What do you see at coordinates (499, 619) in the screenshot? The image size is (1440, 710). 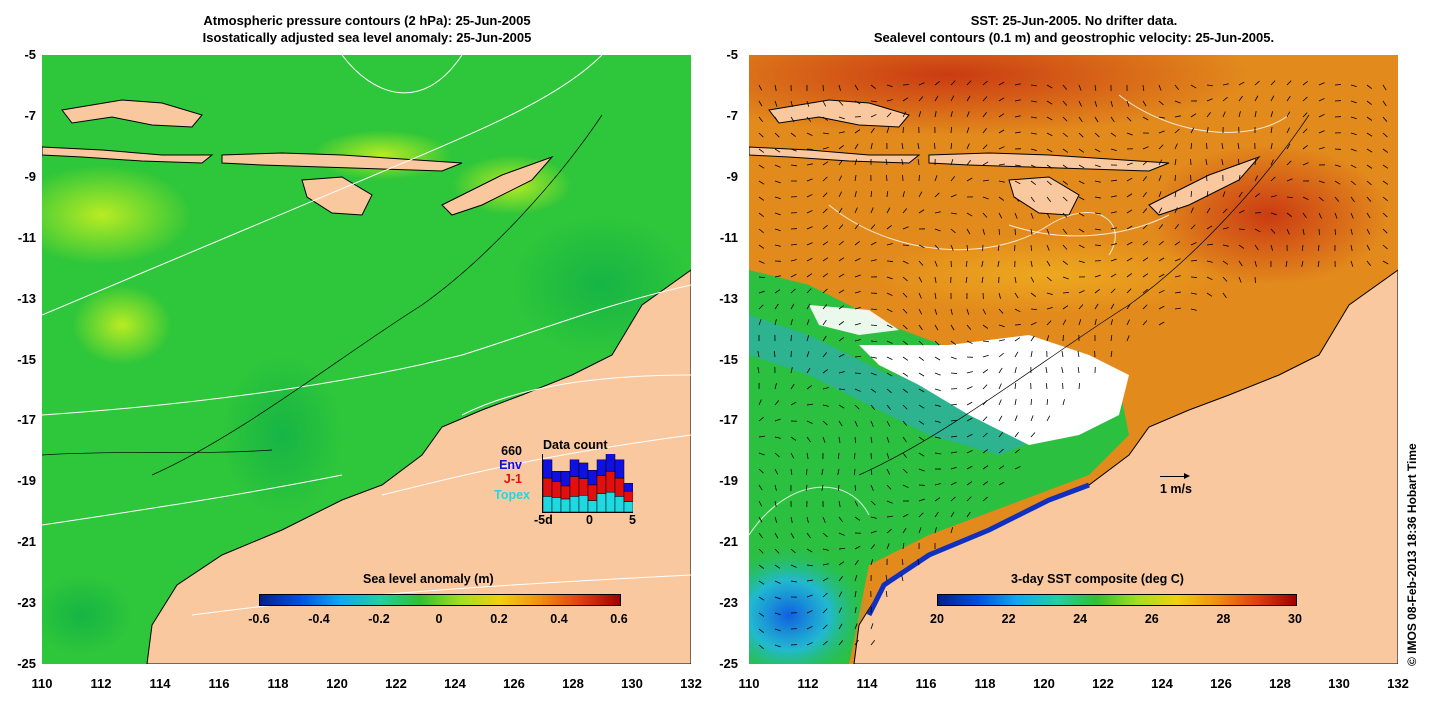 I see `sla-colorbar-tick: 0.2` at bounding box center [499, 619].